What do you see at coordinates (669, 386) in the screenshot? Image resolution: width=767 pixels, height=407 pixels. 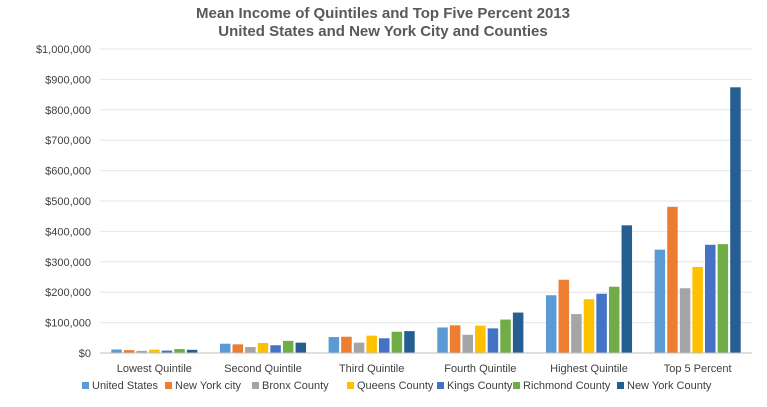 I see `legend-label: New York County` at bounding box center [669, 386].